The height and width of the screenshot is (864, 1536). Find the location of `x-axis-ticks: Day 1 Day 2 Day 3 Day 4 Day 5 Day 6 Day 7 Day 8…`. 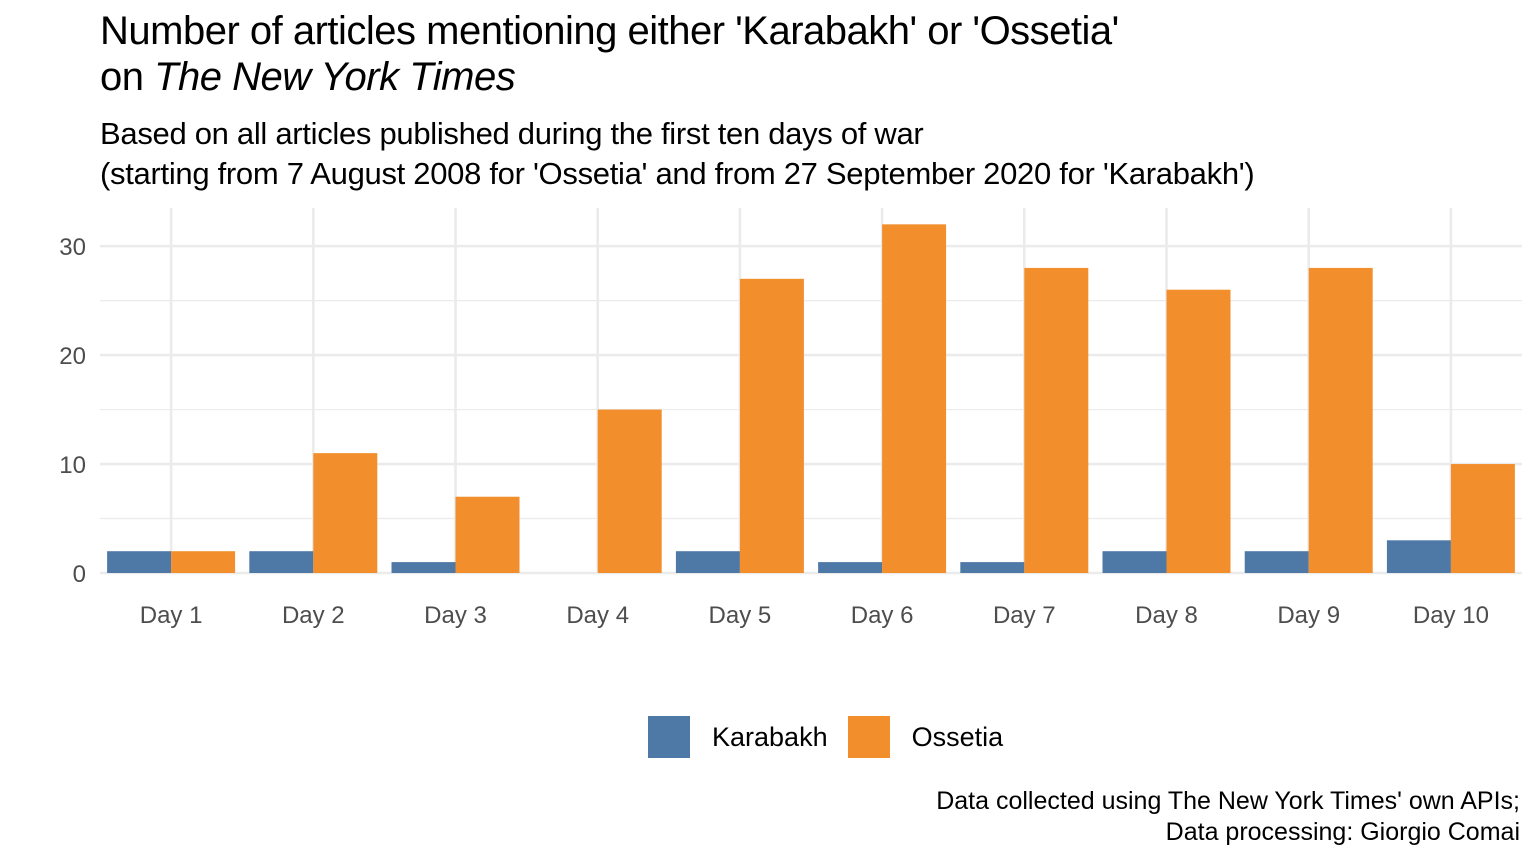

x-axis-ticks: Day 1 Day 2 Day 3 Day 4 Day 5 Day 6 Day 7 Day 8… is located at coordinates (814, 615).